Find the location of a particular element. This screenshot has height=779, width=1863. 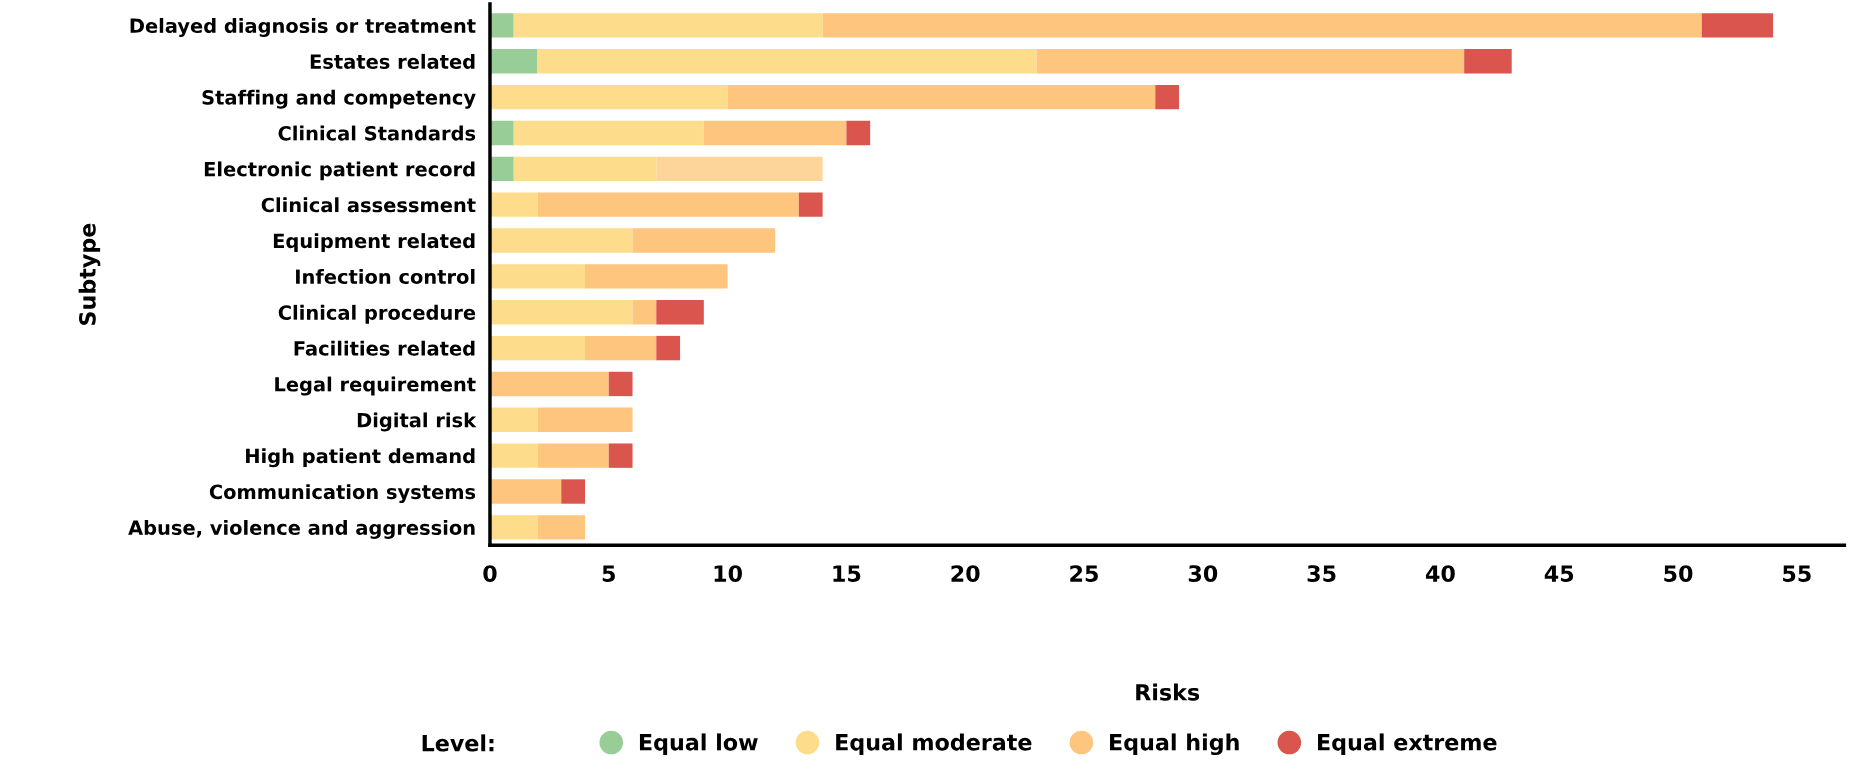

x-tick-label: 45 is located at coordinates (1559, 573).